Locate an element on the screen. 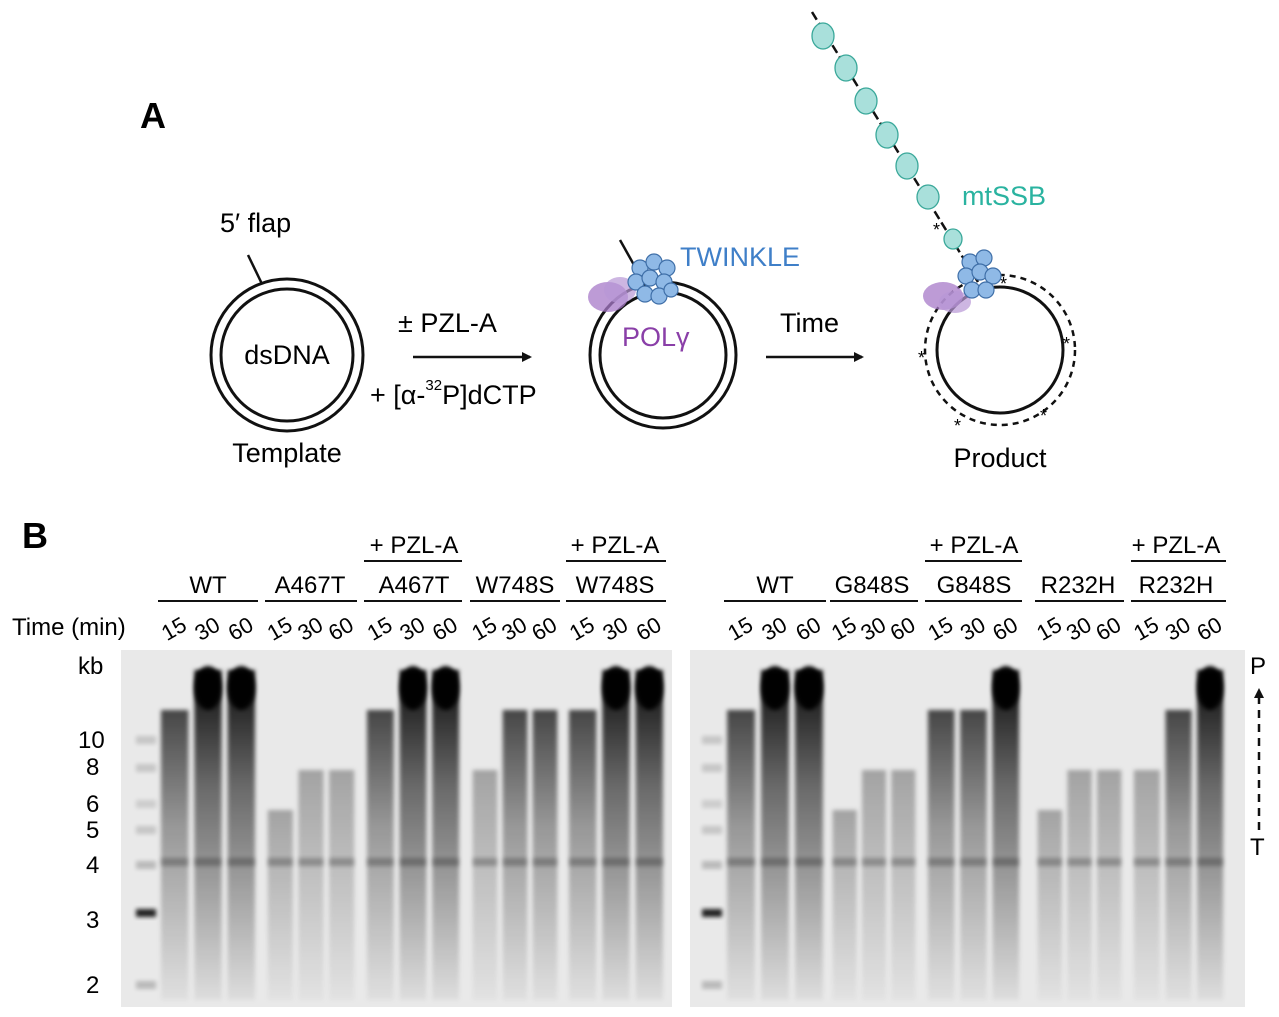  product-caption: Product is located at coordinates (1000, 458).